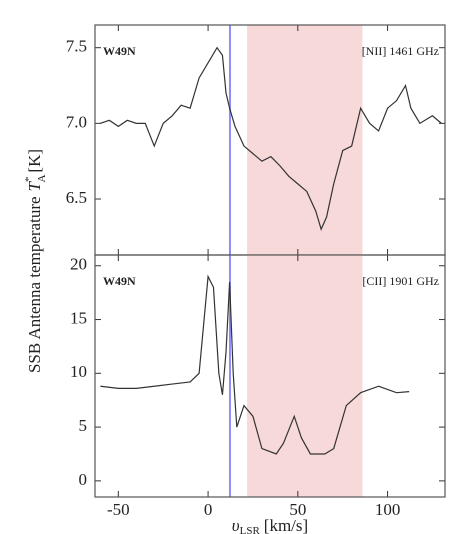  I want to click on x-label-unit: [km/s], so click(286, 525).